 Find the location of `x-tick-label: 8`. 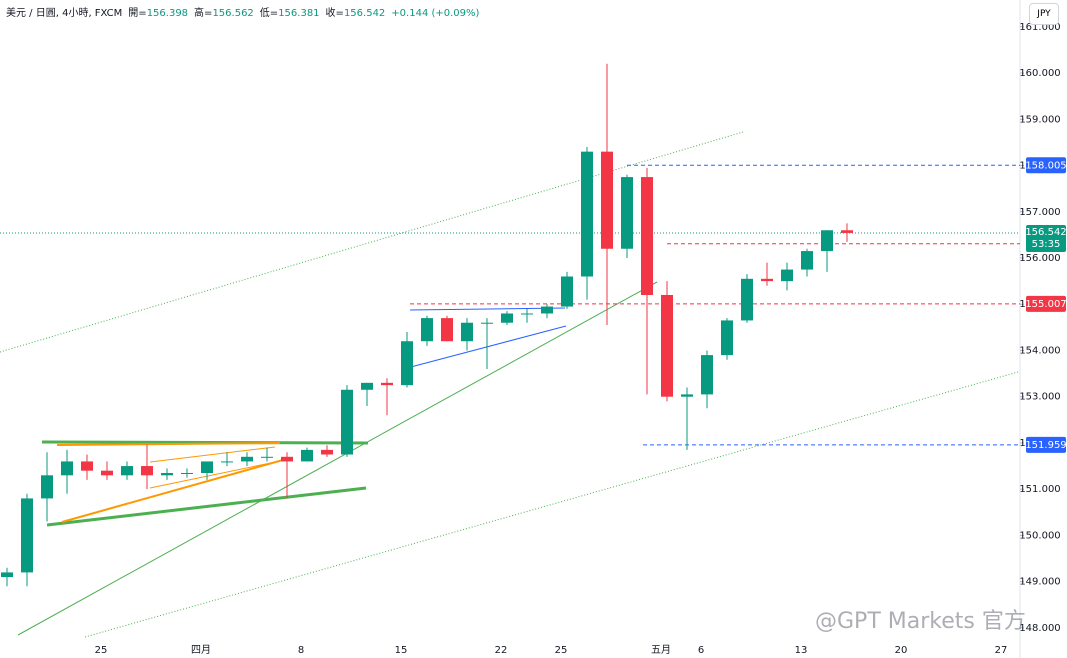

x-tick-label: 8 is located at coordinates (301, 650).